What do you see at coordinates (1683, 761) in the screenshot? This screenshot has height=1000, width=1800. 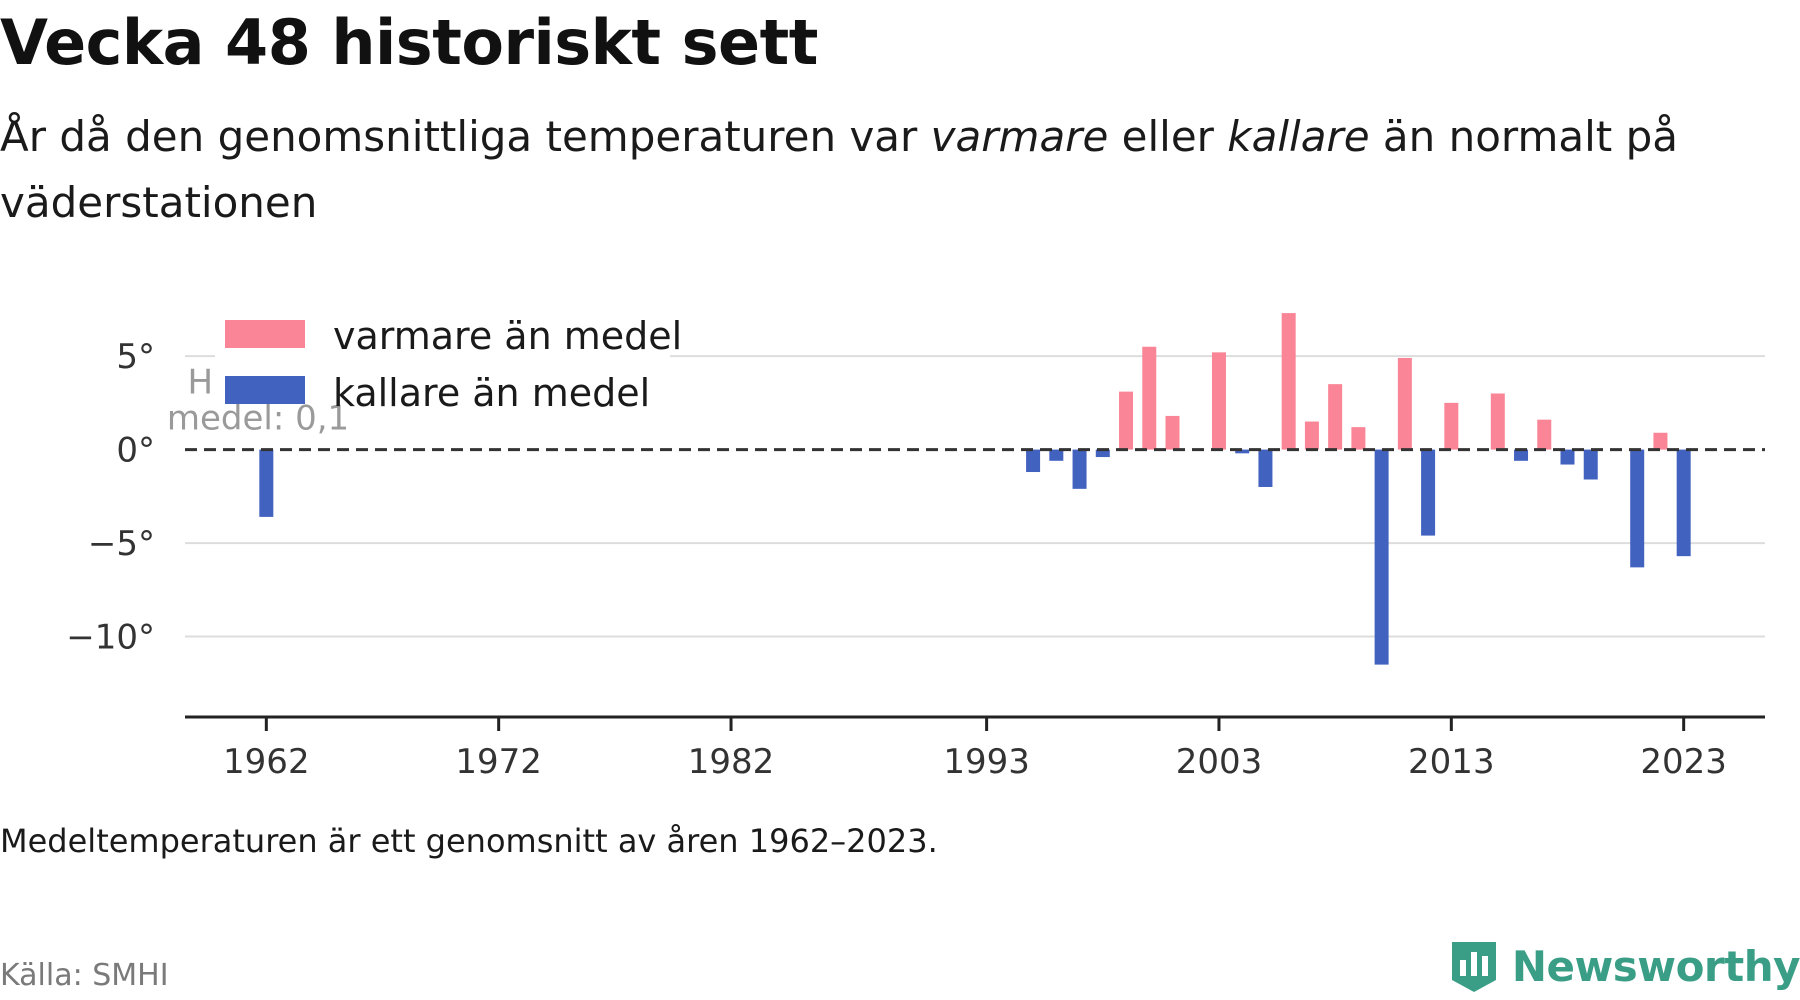 I see `x-tick-label: 2023` at bounding box center [1683, 761].